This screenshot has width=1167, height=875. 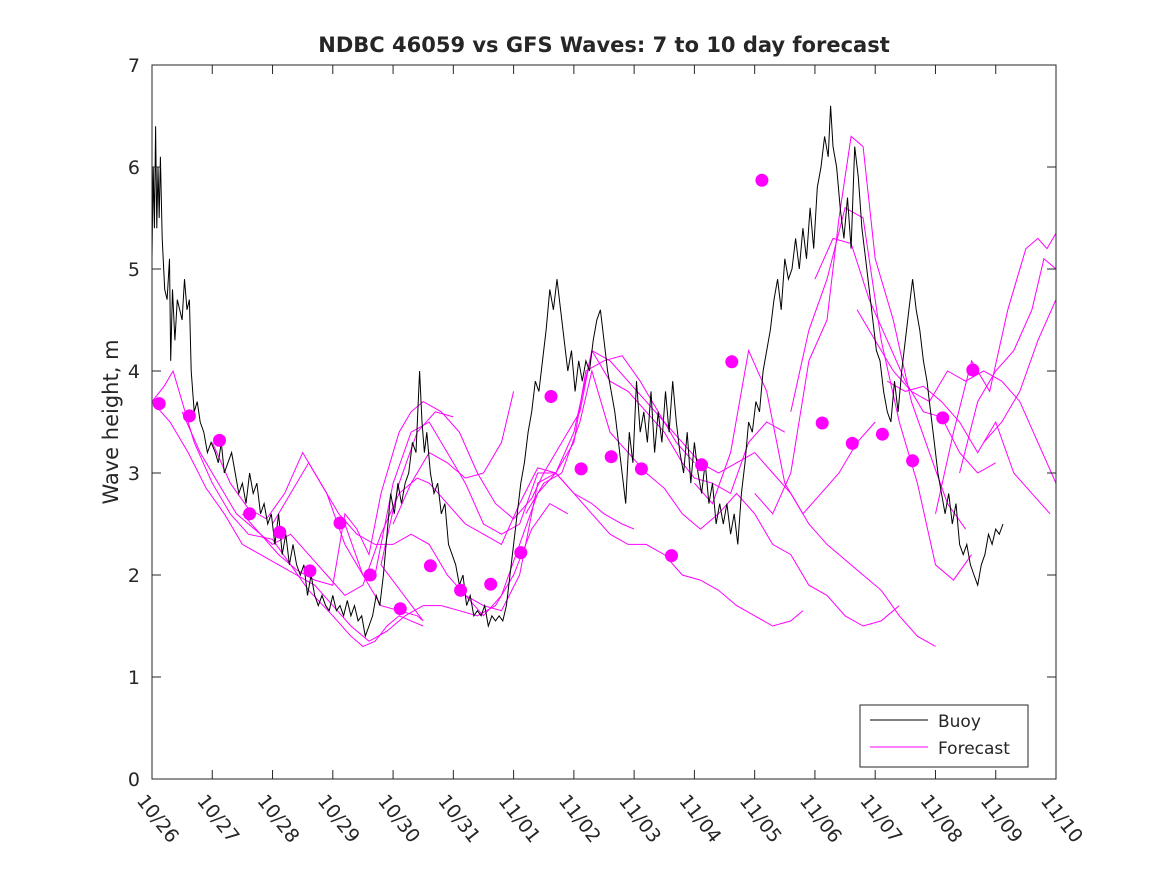 What do you see at coordinates (134, 780) in the screenshot?
I see `y-tick-label-0: 0` at bounding box center [134, 780].